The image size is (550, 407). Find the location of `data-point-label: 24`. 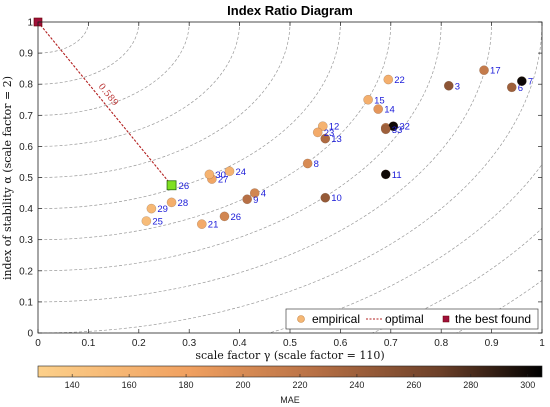

data-point-label: 24 is located at coordinates (241, 172).